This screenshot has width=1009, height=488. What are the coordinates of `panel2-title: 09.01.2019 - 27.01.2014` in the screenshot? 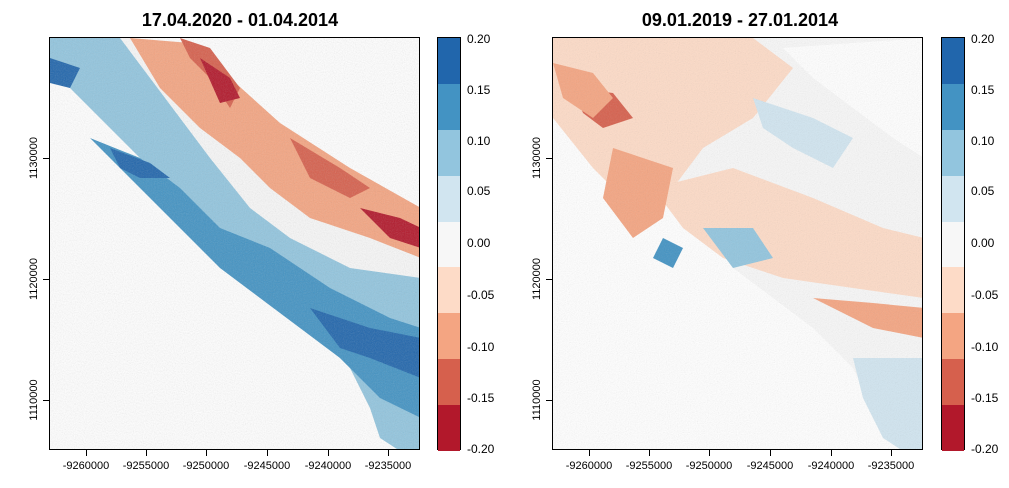 It's located at (740, 20).